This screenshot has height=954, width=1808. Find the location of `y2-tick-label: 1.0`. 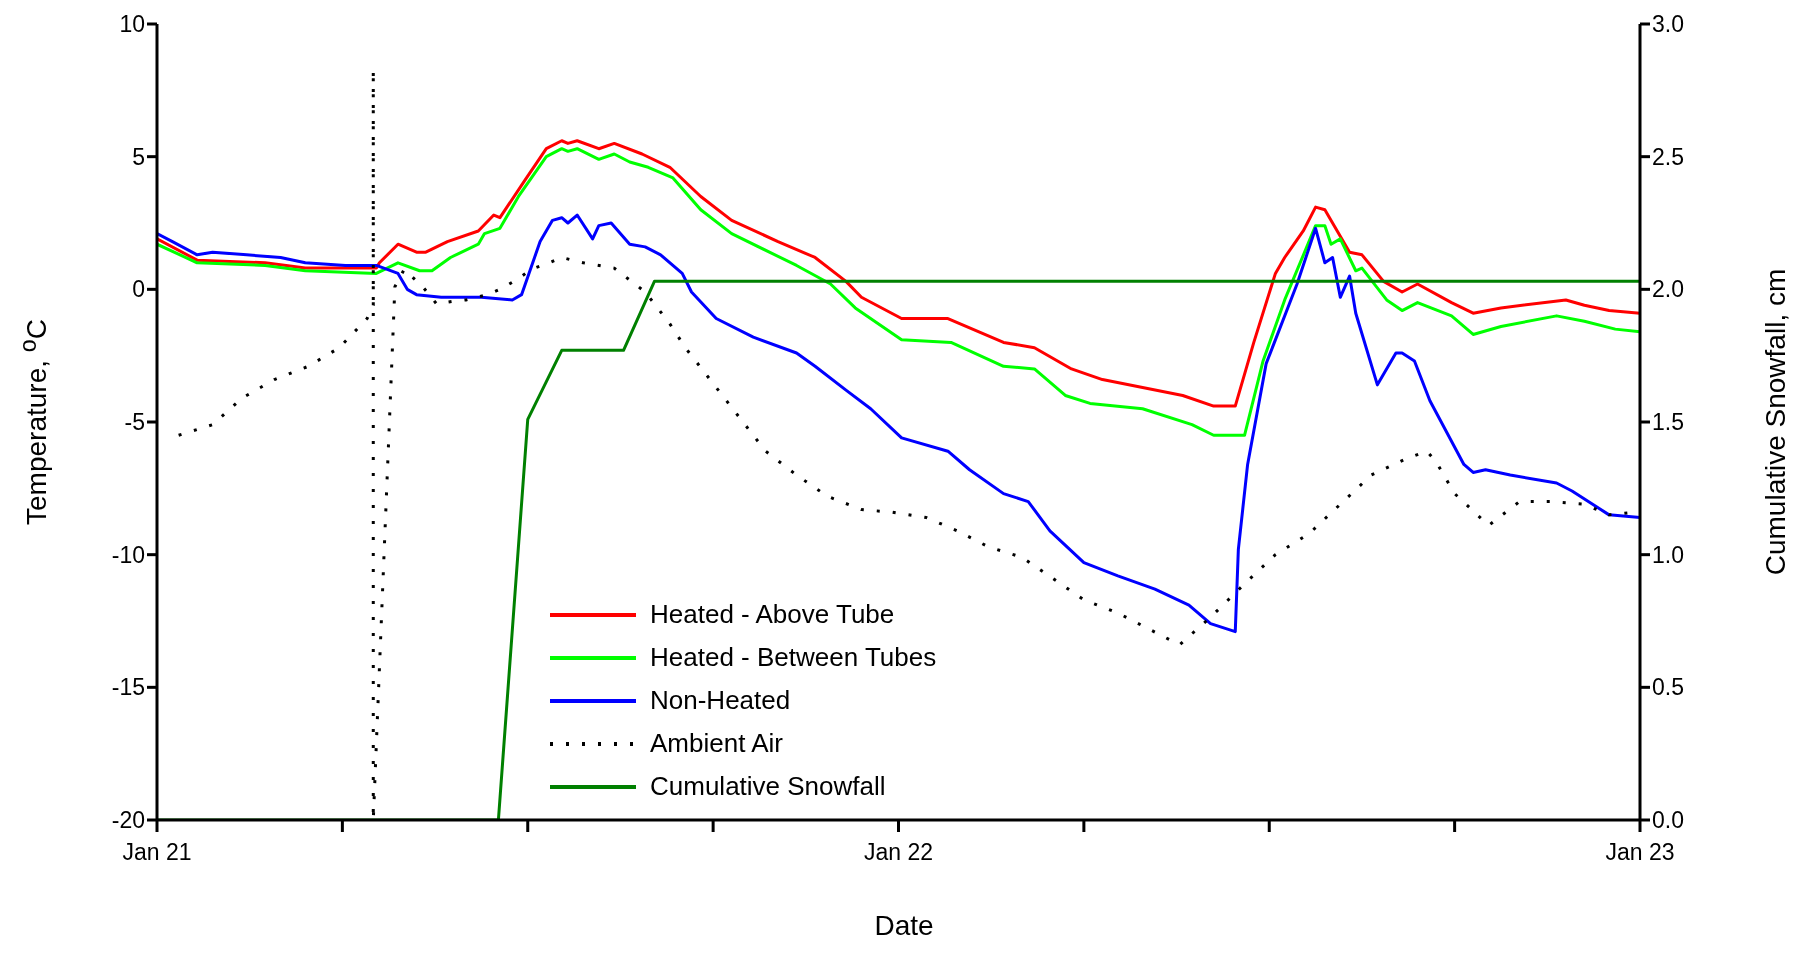

y2-tick-label: 1.0 is located at coordinates (1668, 554).